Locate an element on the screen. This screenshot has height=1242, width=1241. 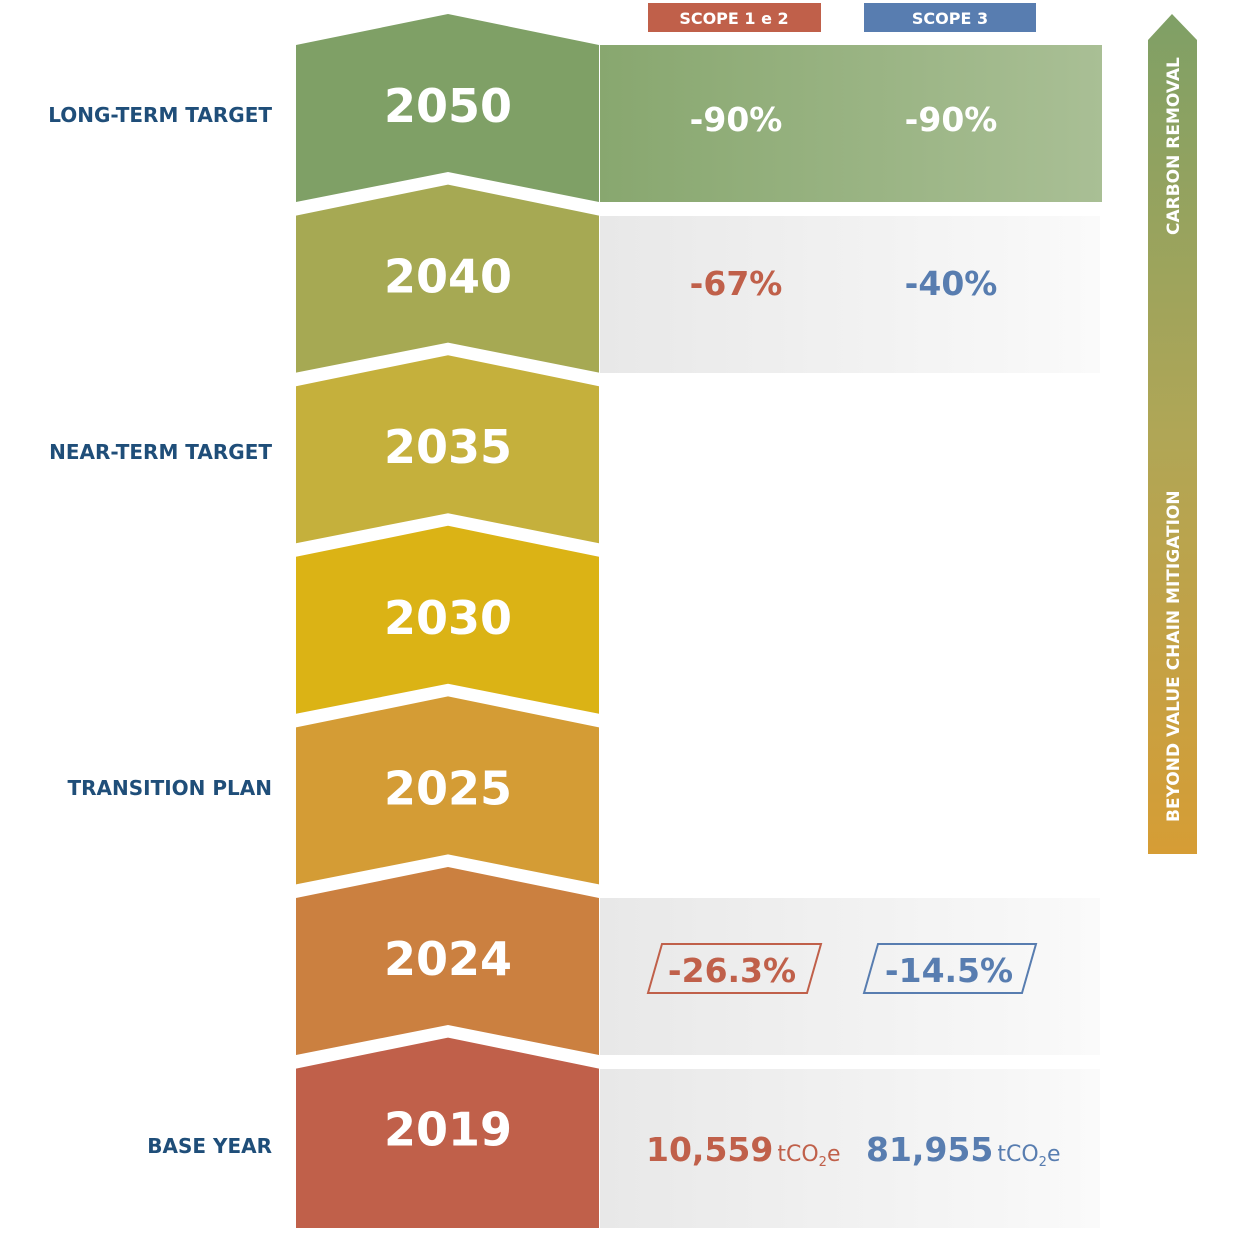
box-2024-scope12 is located at coordinates (734, 968).